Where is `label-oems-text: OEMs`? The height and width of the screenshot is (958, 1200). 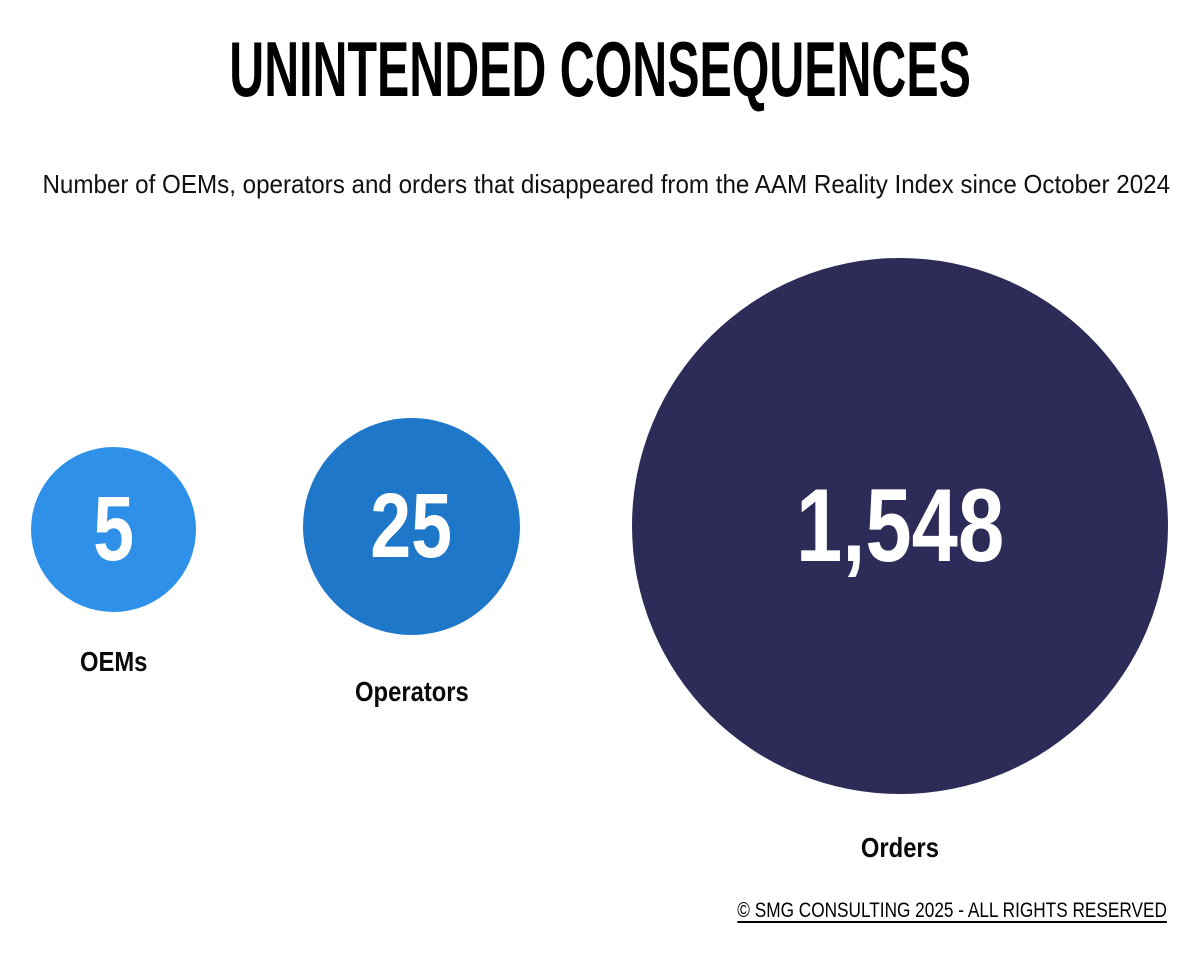
label-oems-text: OEMs is located at coordinates (114, 661).